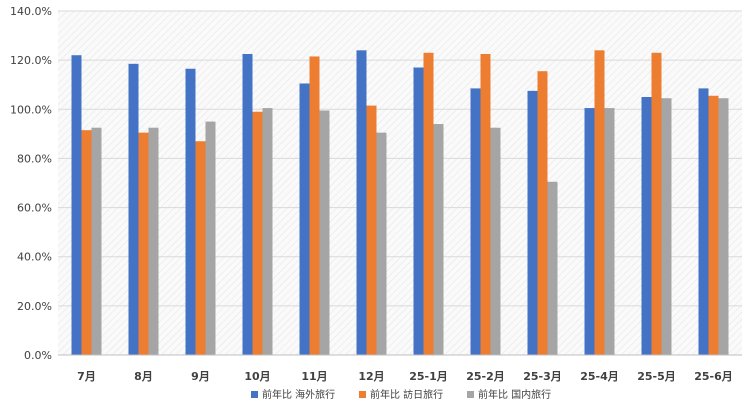  I want to click on legend-label: 前年比 訪日旅行, so click(406, 394).